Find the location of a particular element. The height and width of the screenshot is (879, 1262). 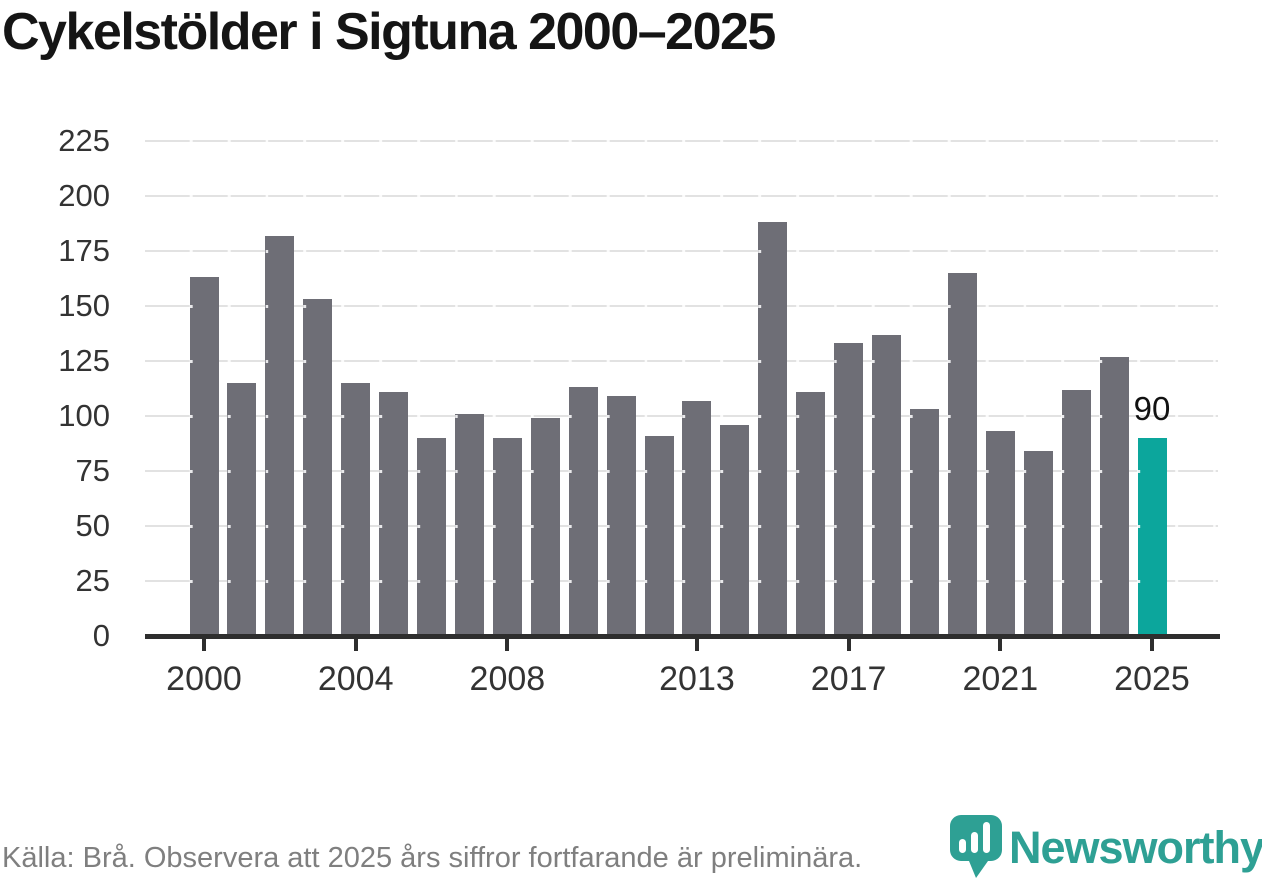

bar-2021 is located at coordinates (1000, 533).